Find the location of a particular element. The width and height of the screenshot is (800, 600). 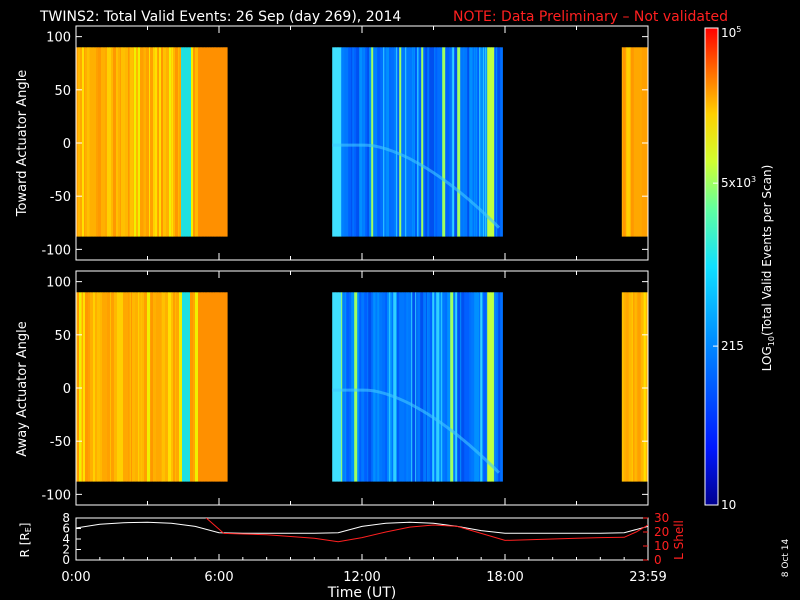

panel-toward-ytick-label: 0 is located at coordinates (67, 144).